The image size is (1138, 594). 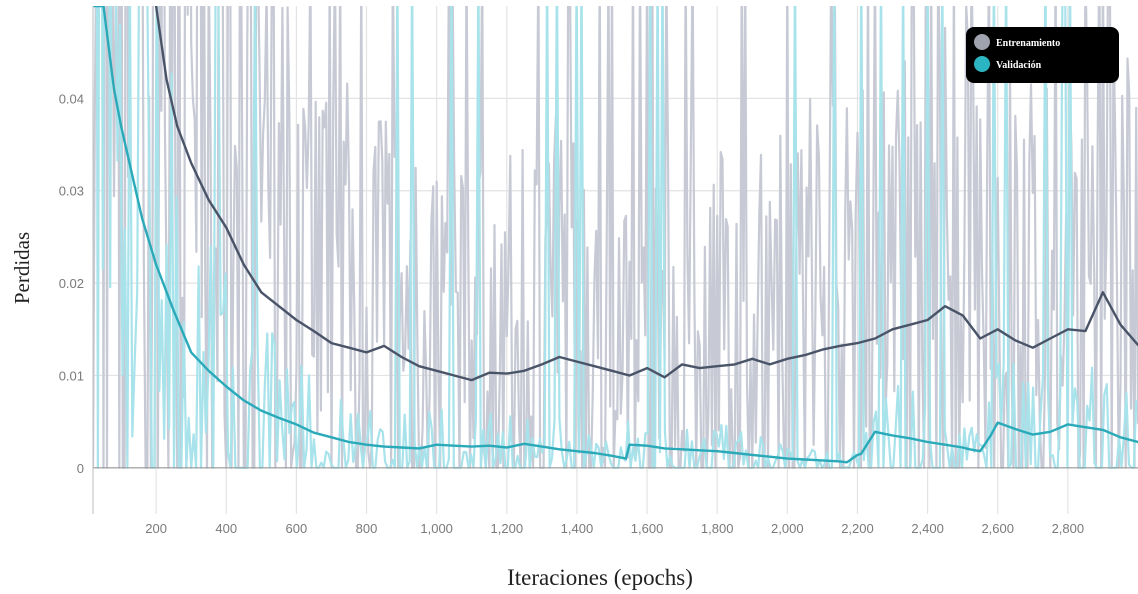 What do you see at coordinates (436, 528) in the screenshot?
I see `x-tick-label: 1,000` at bounding box center [436, 528].